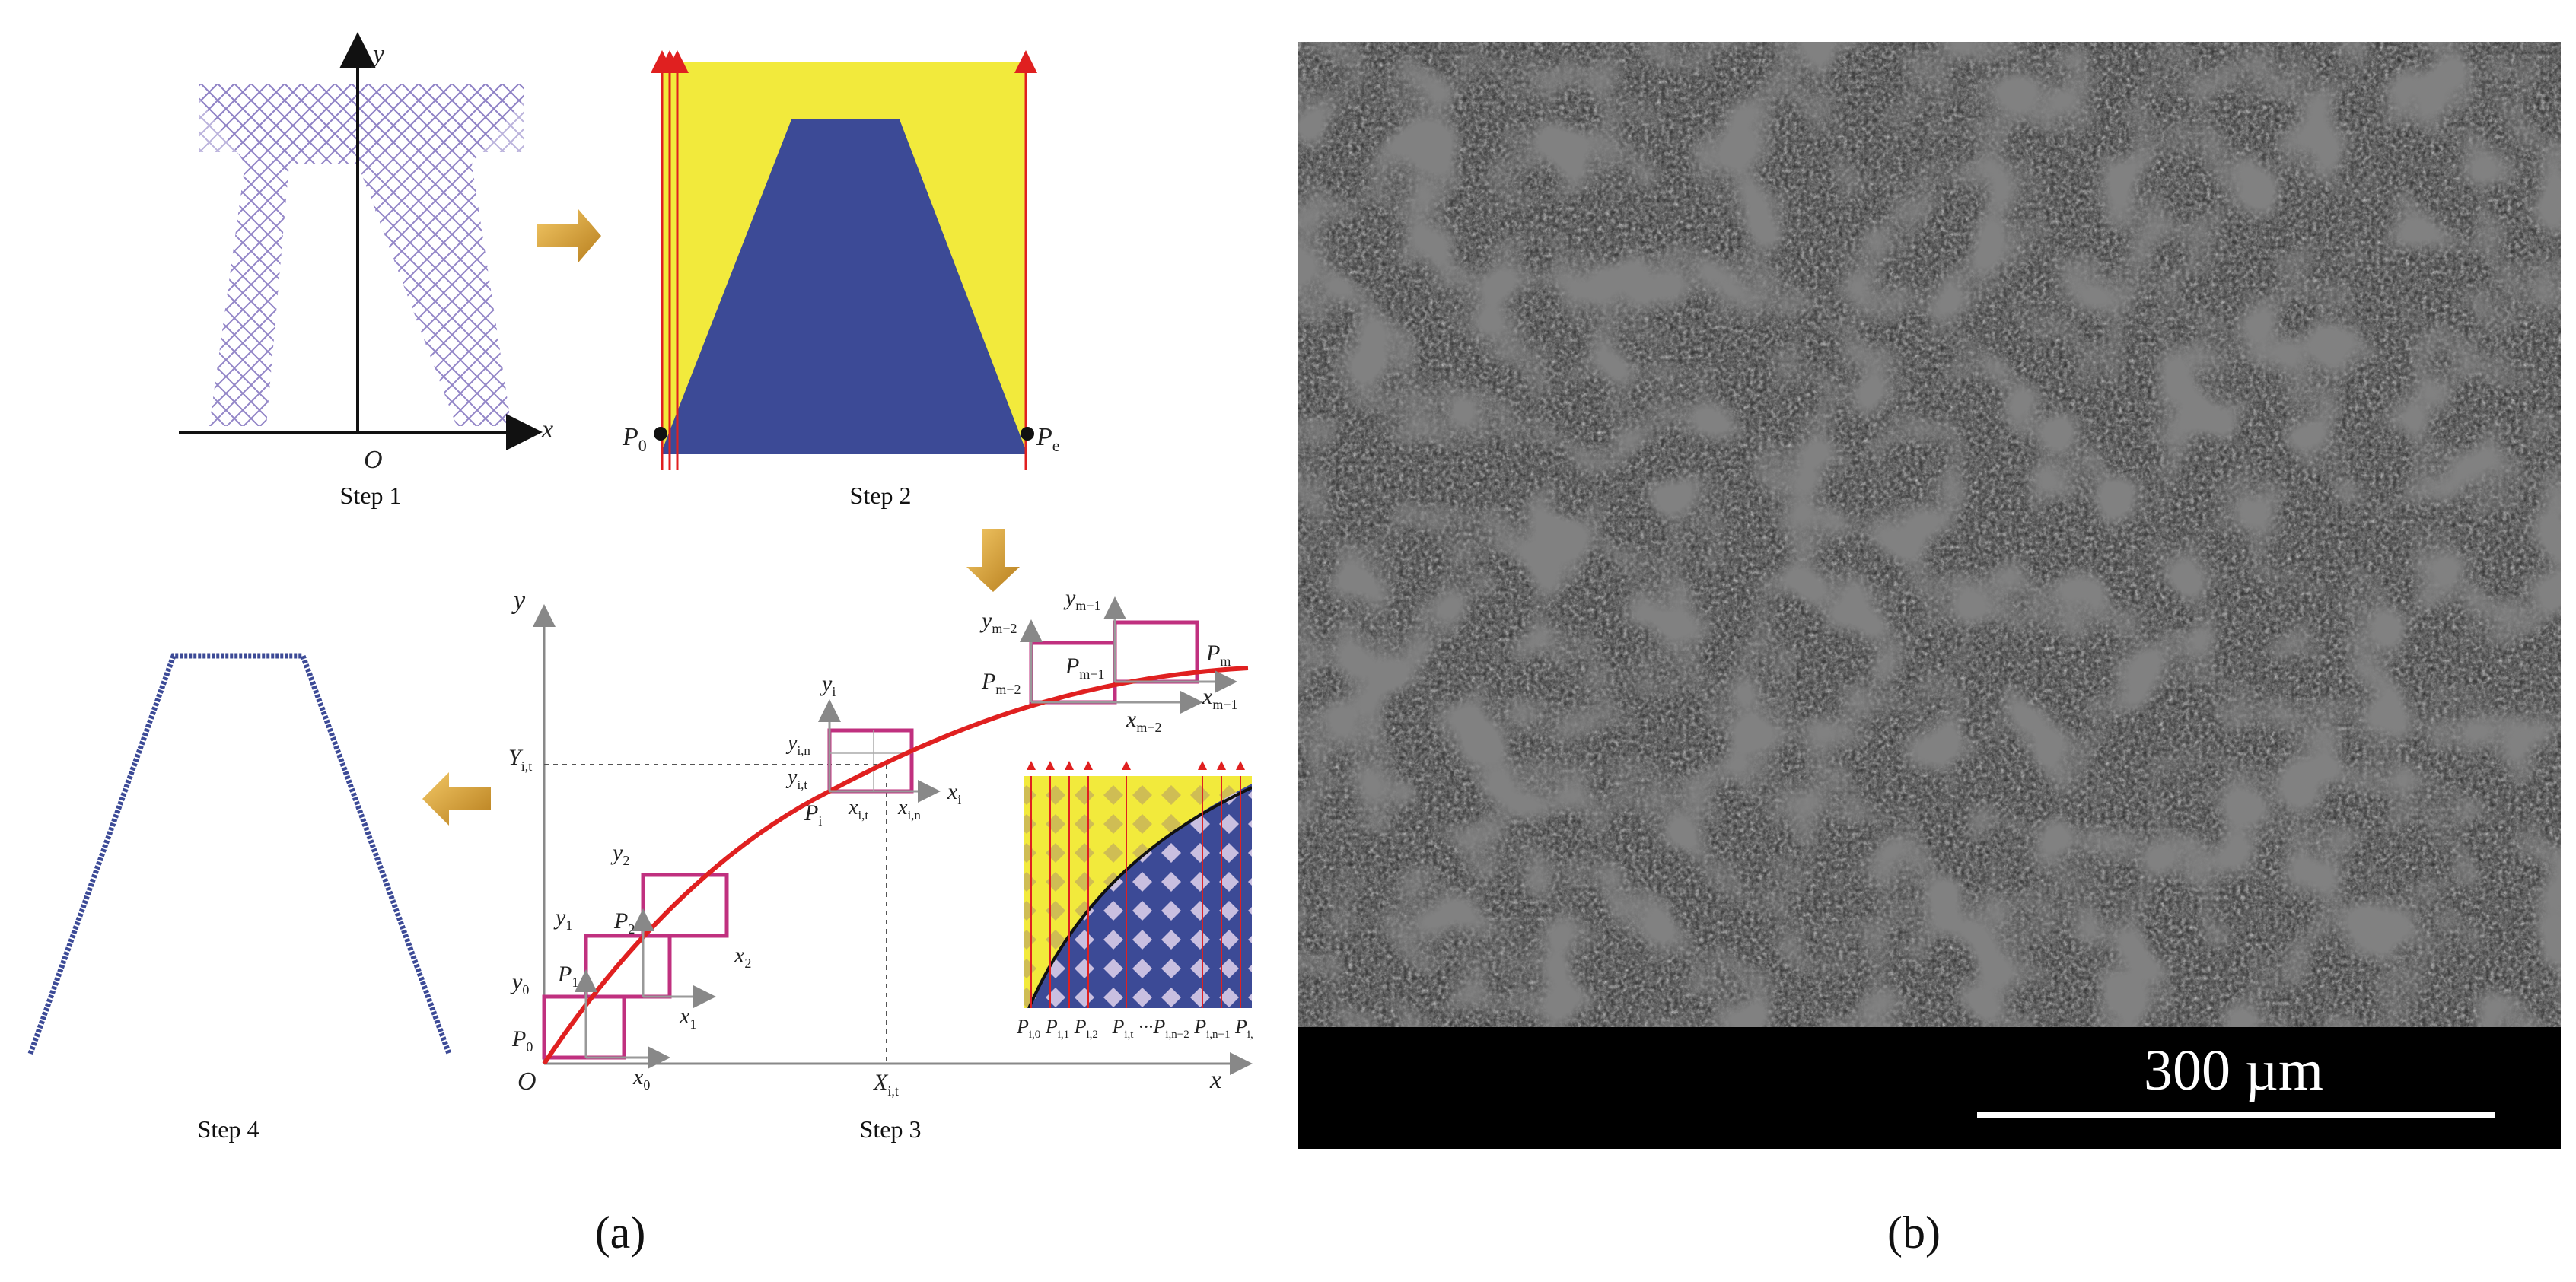 This screenshot has width=2576, height=1282. I want to click on step3-y1-label: y1, so click(562, 919).